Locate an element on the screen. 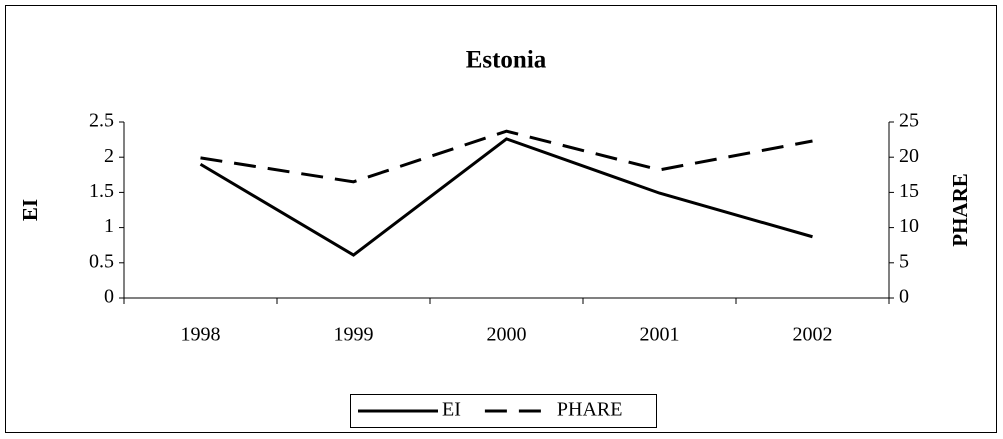 The width and height of the screenshot is (1003, 439). y-tick-label: 1.5 is located at coordinates (101, 191).